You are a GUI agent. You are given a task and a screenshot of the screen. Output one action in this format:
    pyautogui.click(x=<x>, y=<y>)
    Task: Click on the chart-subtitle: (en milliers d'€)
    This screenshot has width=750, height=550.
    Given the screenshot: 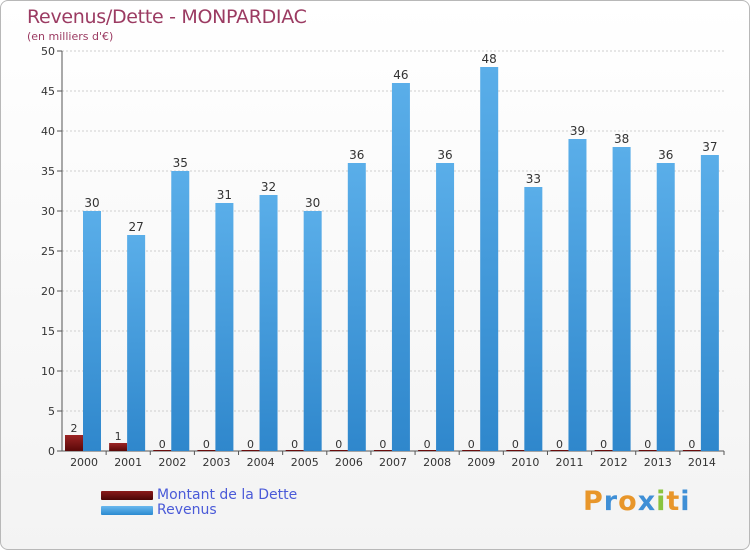 What is the action you would take?
    pyautogui.click(x=70, y=36)
    